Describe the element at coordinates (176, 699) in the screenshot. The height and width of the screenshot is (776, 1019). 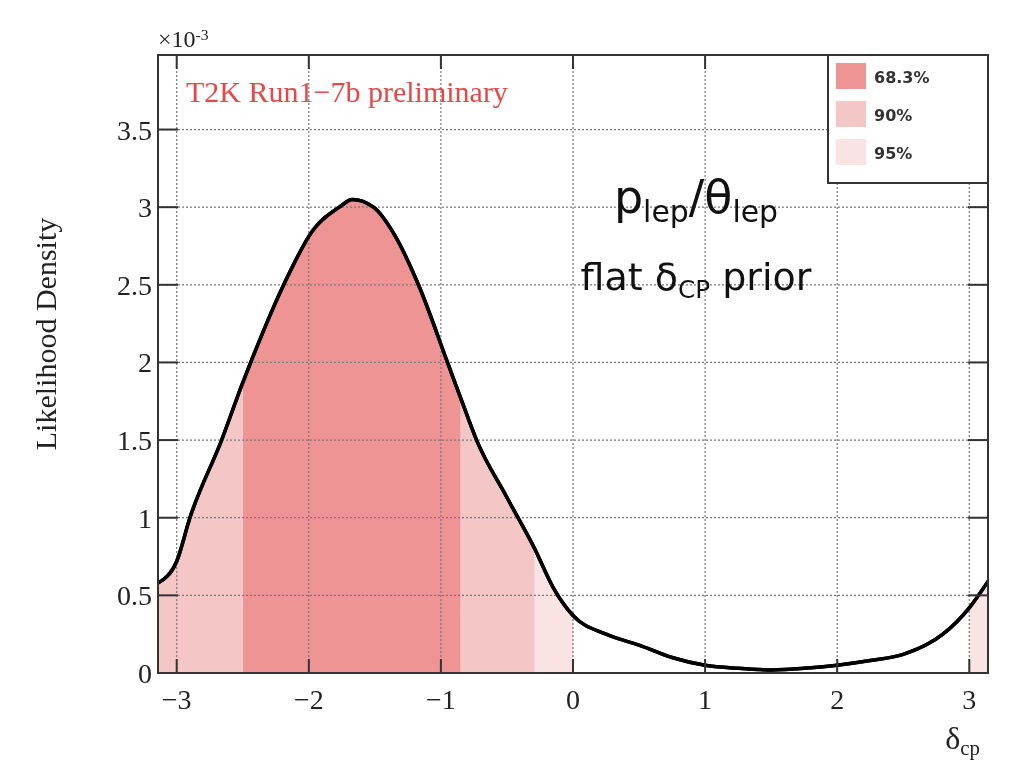
I see `x-tick-label: −3` at that location.